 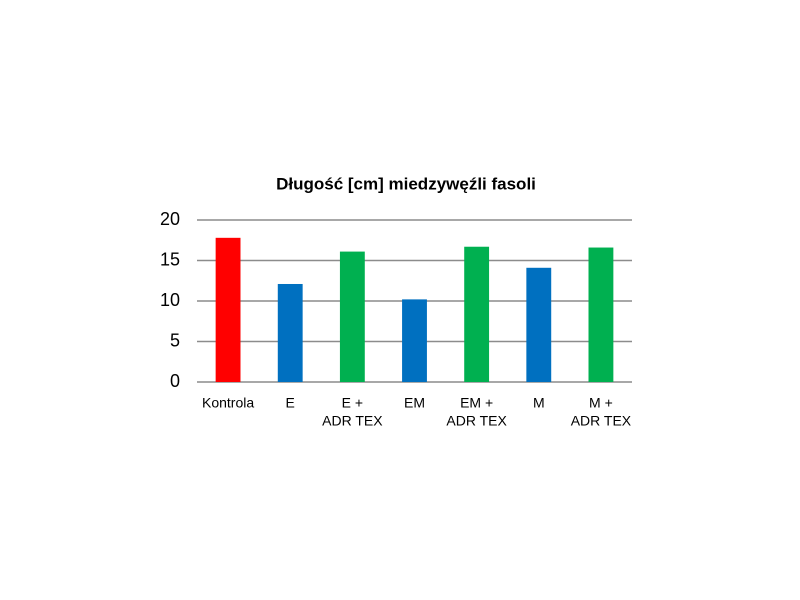 I want to click on y-tick-label: 15, so click(x=170, y=259).